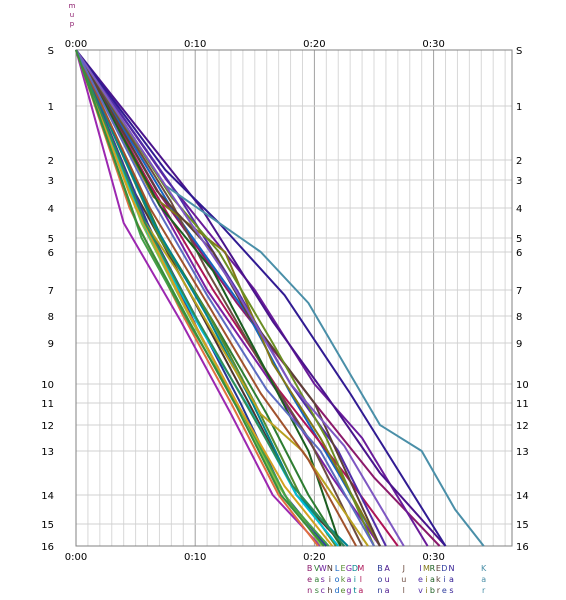 This screenshot has height=600, width=566. I want to click on legend-entry-5: k, so click(343, 579).